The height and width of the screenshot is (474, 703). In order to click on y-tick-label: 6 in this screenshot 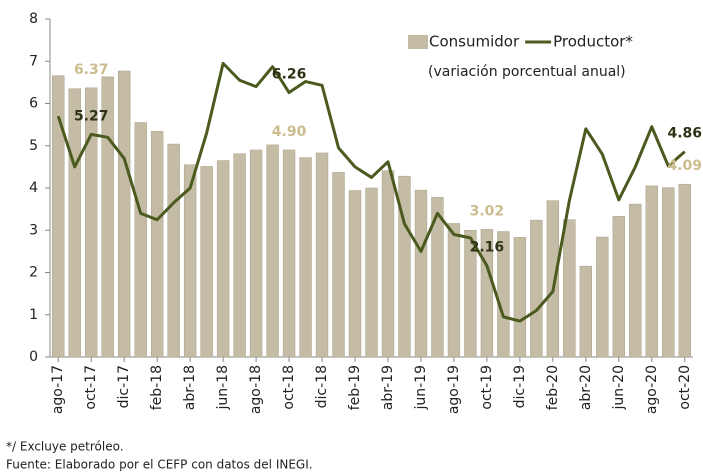, I will do `click(33, 104)`.